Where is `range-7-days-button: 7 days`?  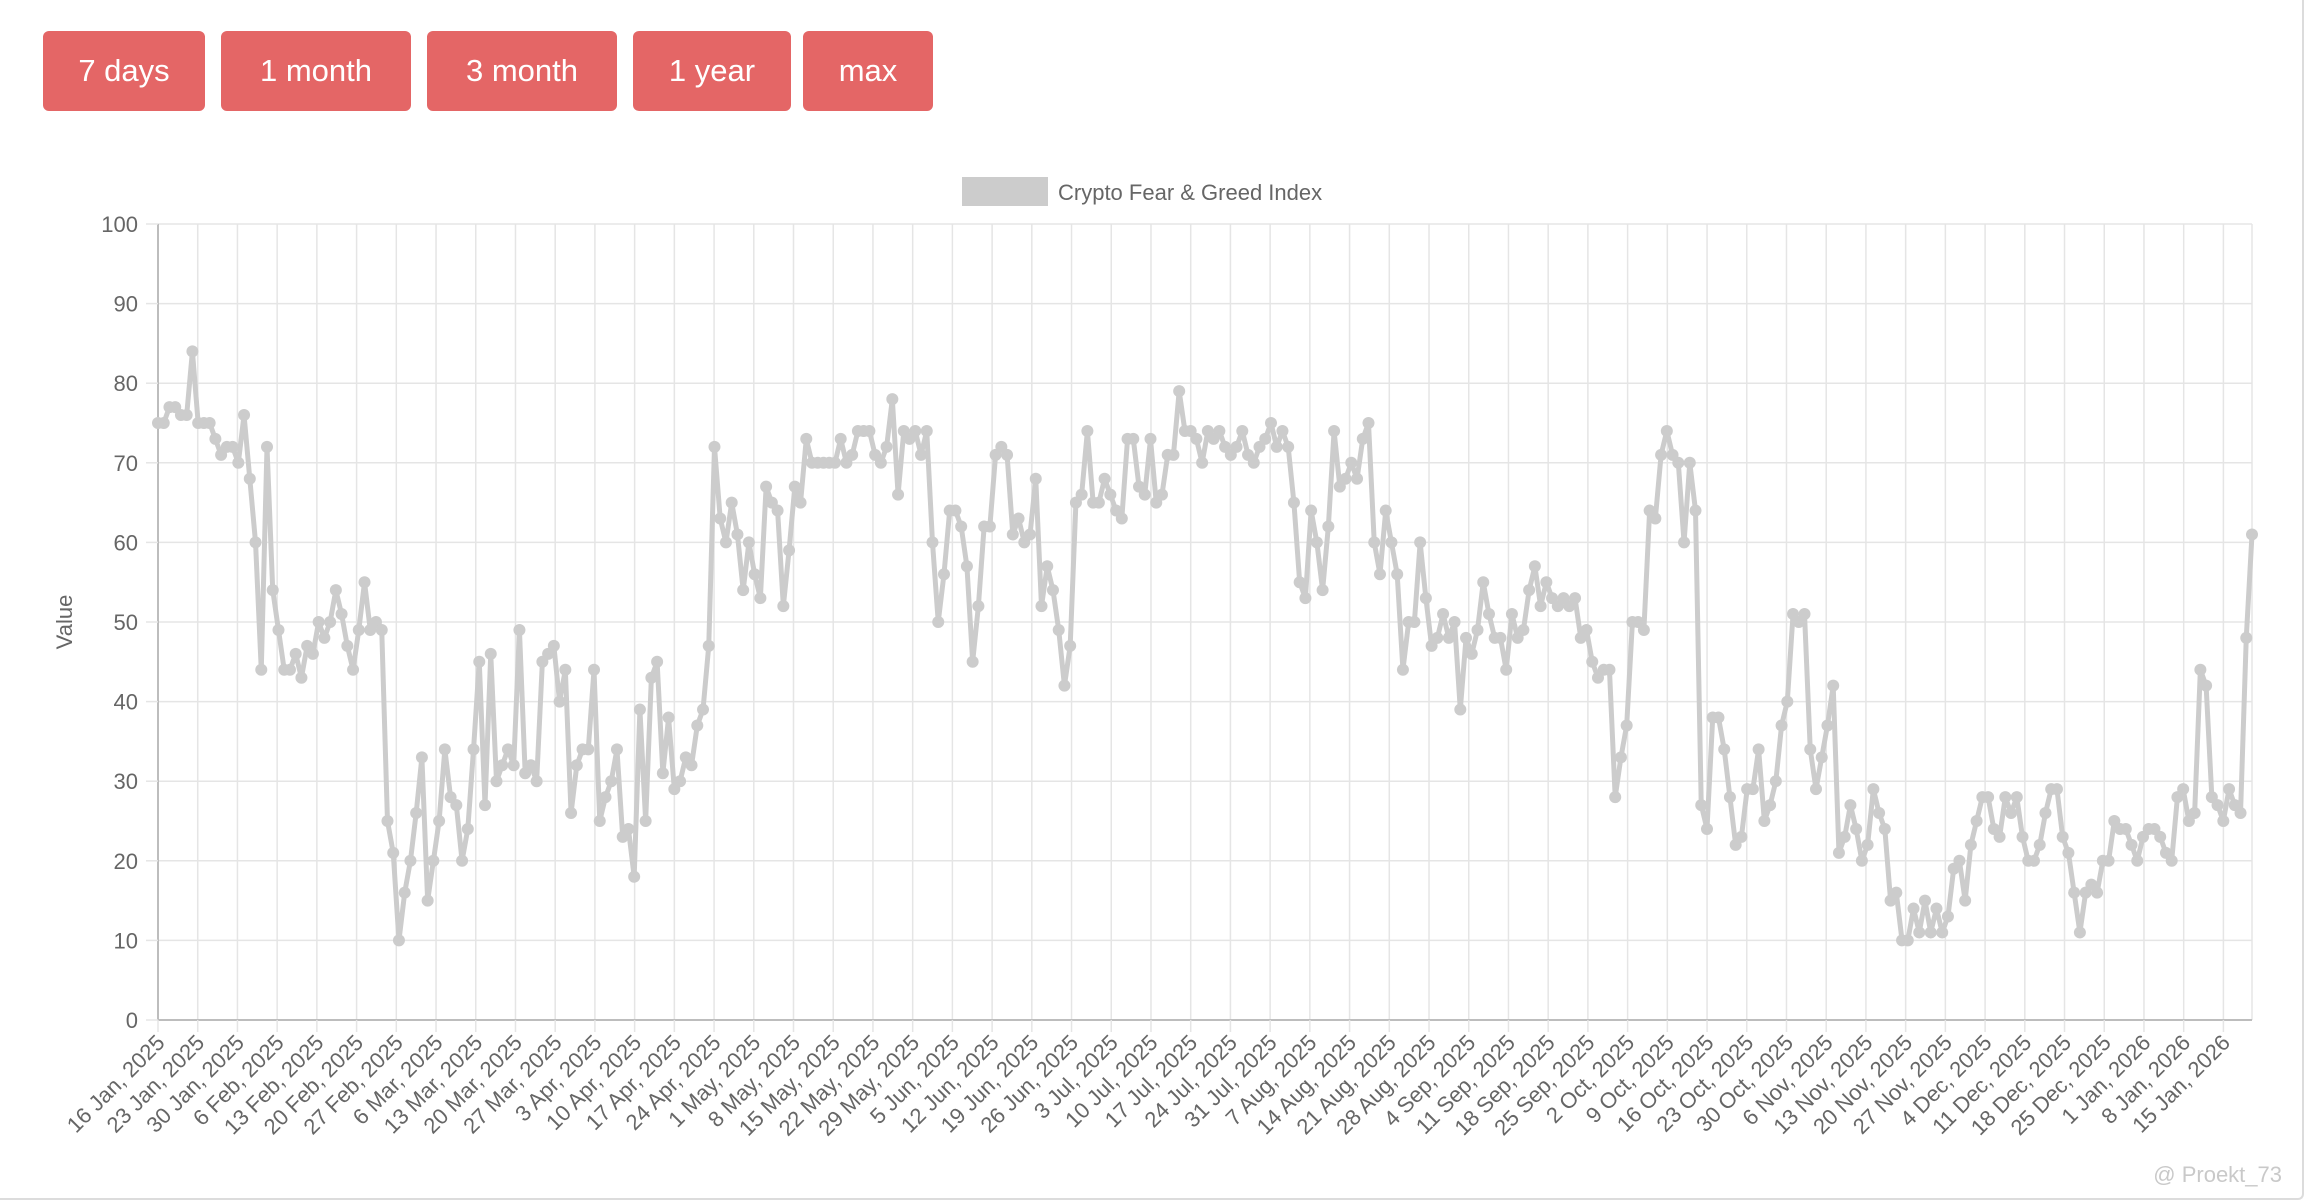 range-7-days-button: 7 days is located at coordinates (124, 71).